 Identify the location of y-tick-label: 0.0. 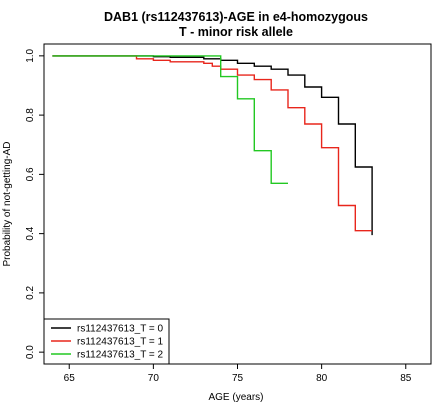
(30, 352).